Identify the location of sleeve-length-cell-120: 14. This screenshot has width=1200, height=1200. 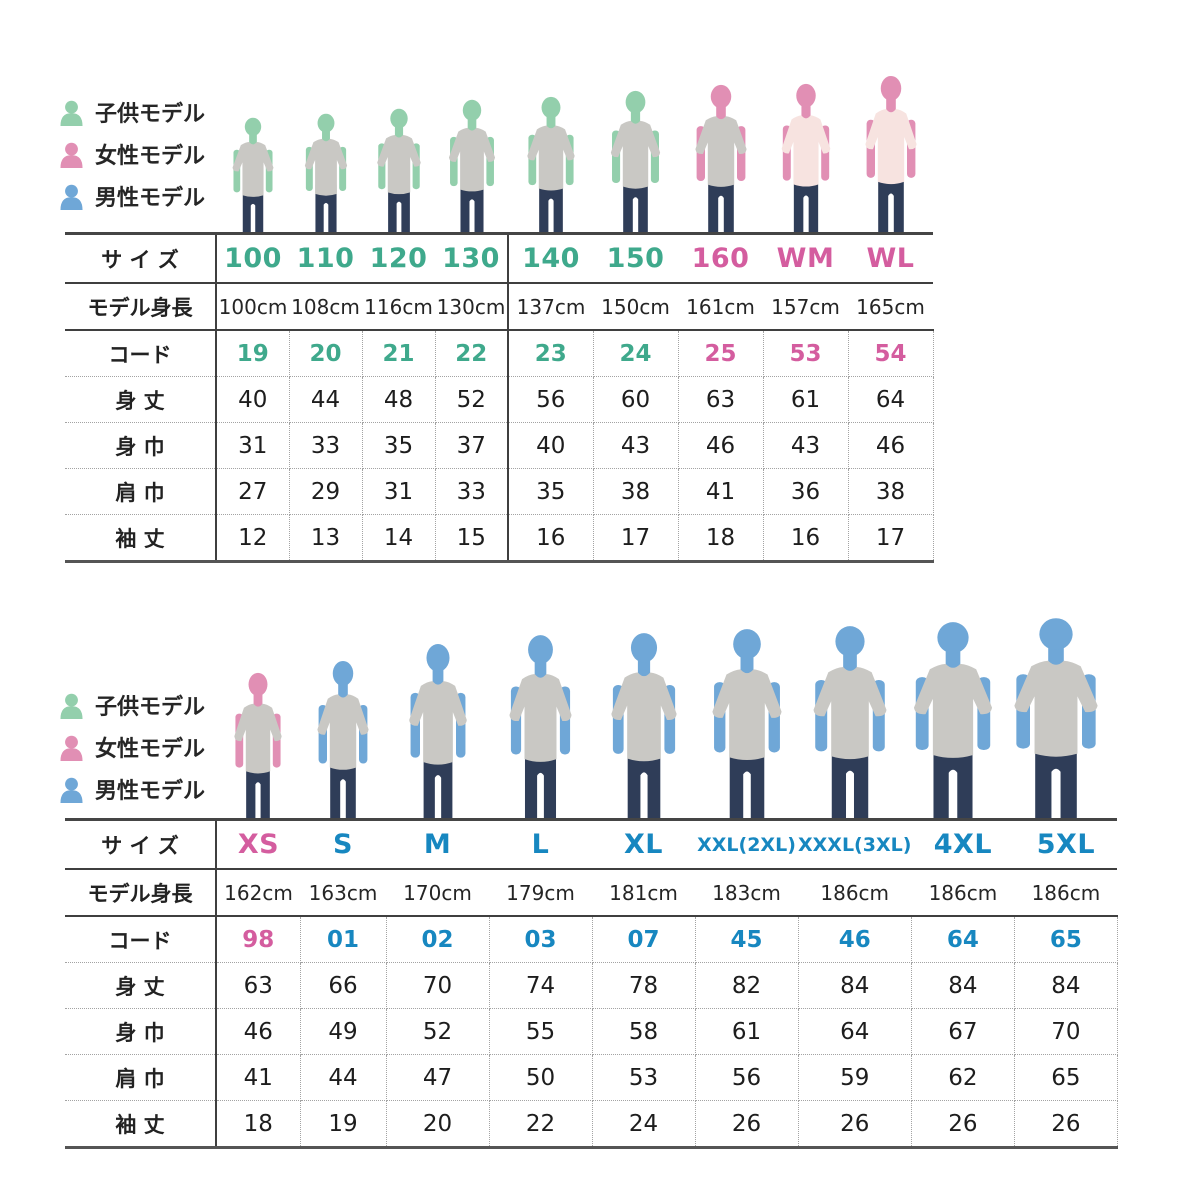
(399, 538).